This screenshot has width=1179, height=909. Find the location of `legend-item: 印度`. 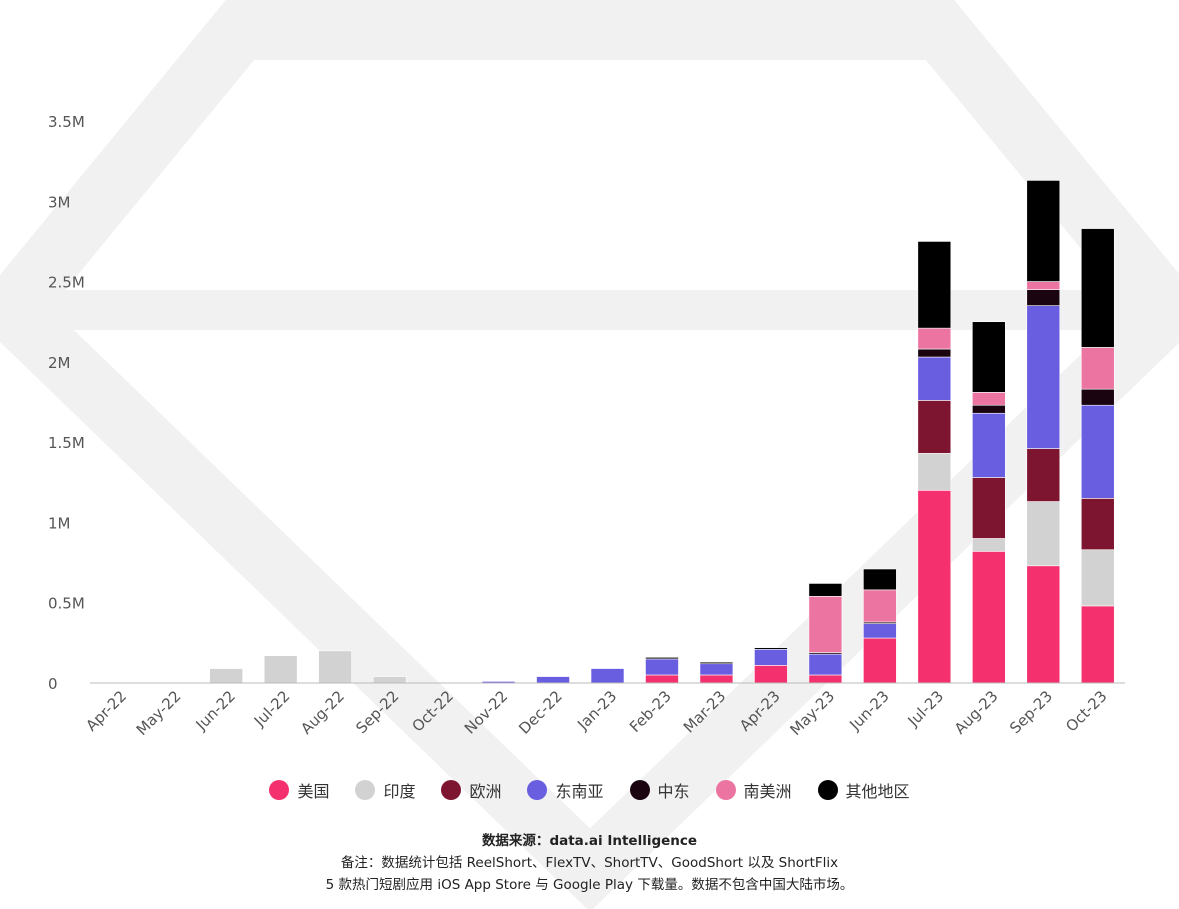

legend-item: 印度 is located at coordinates (385, 790).